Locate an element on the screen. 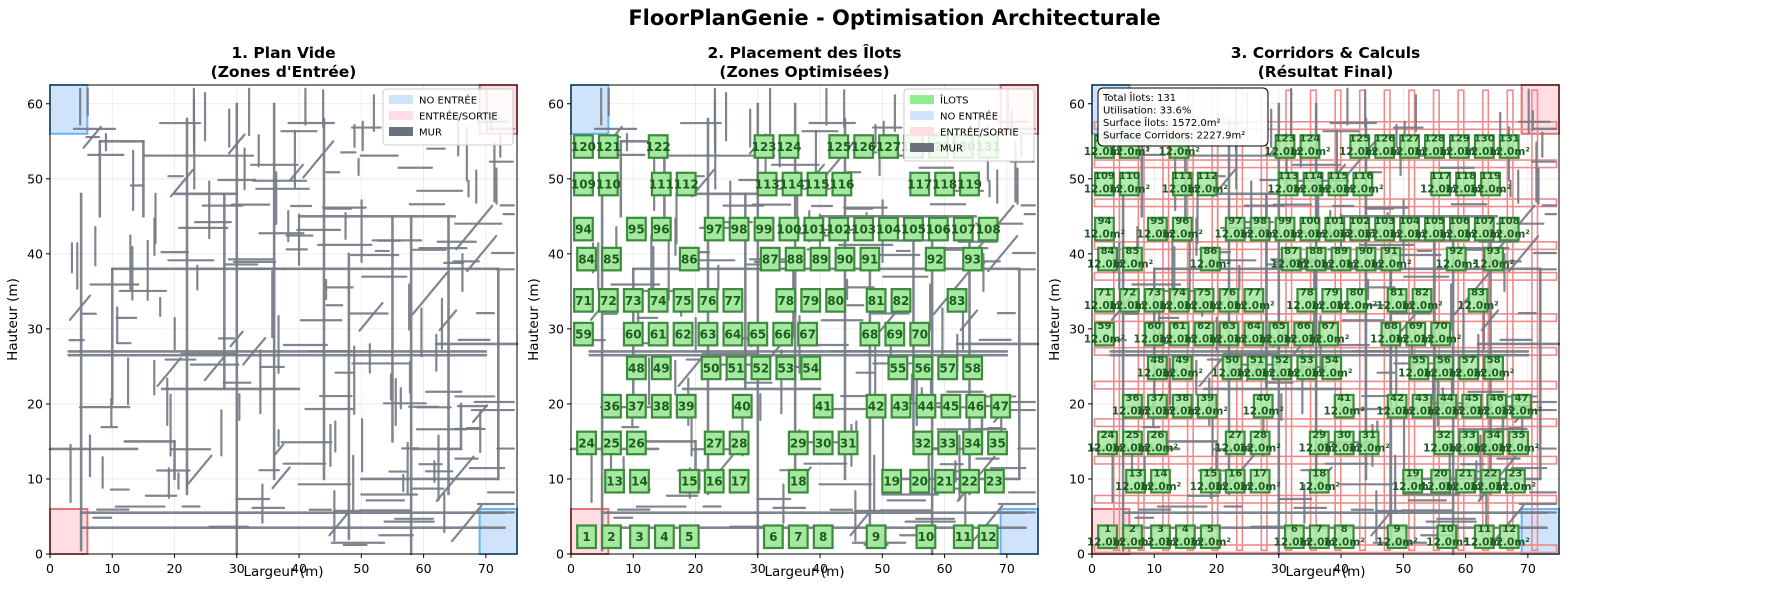 This screenshot has width=1789, height=589. ilot: 77 is located at coordinates (733, 300).